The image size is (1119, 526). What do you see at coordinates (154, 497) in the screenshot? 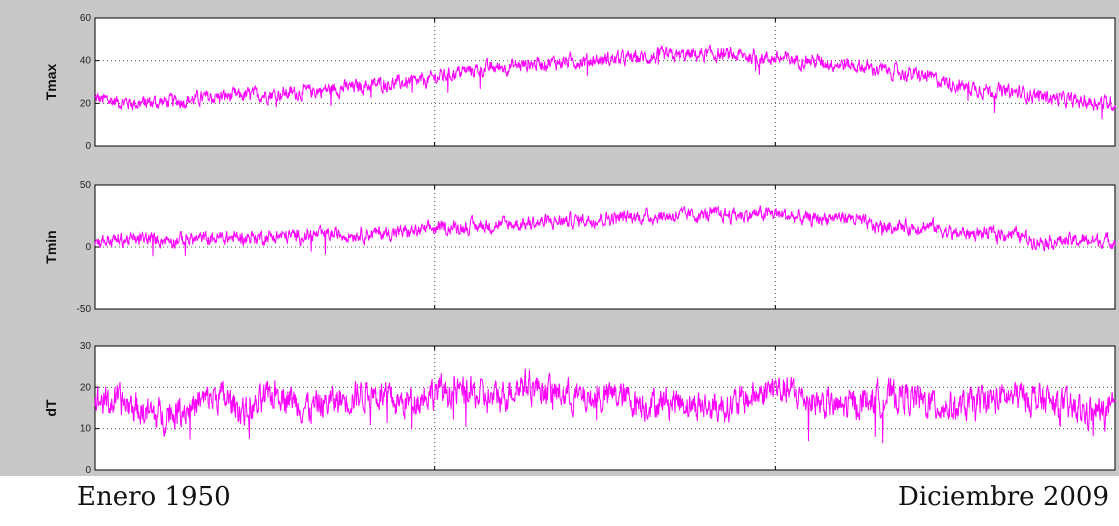
I see `start-date-label: Enero 1950` at bounding box center [154, 497].